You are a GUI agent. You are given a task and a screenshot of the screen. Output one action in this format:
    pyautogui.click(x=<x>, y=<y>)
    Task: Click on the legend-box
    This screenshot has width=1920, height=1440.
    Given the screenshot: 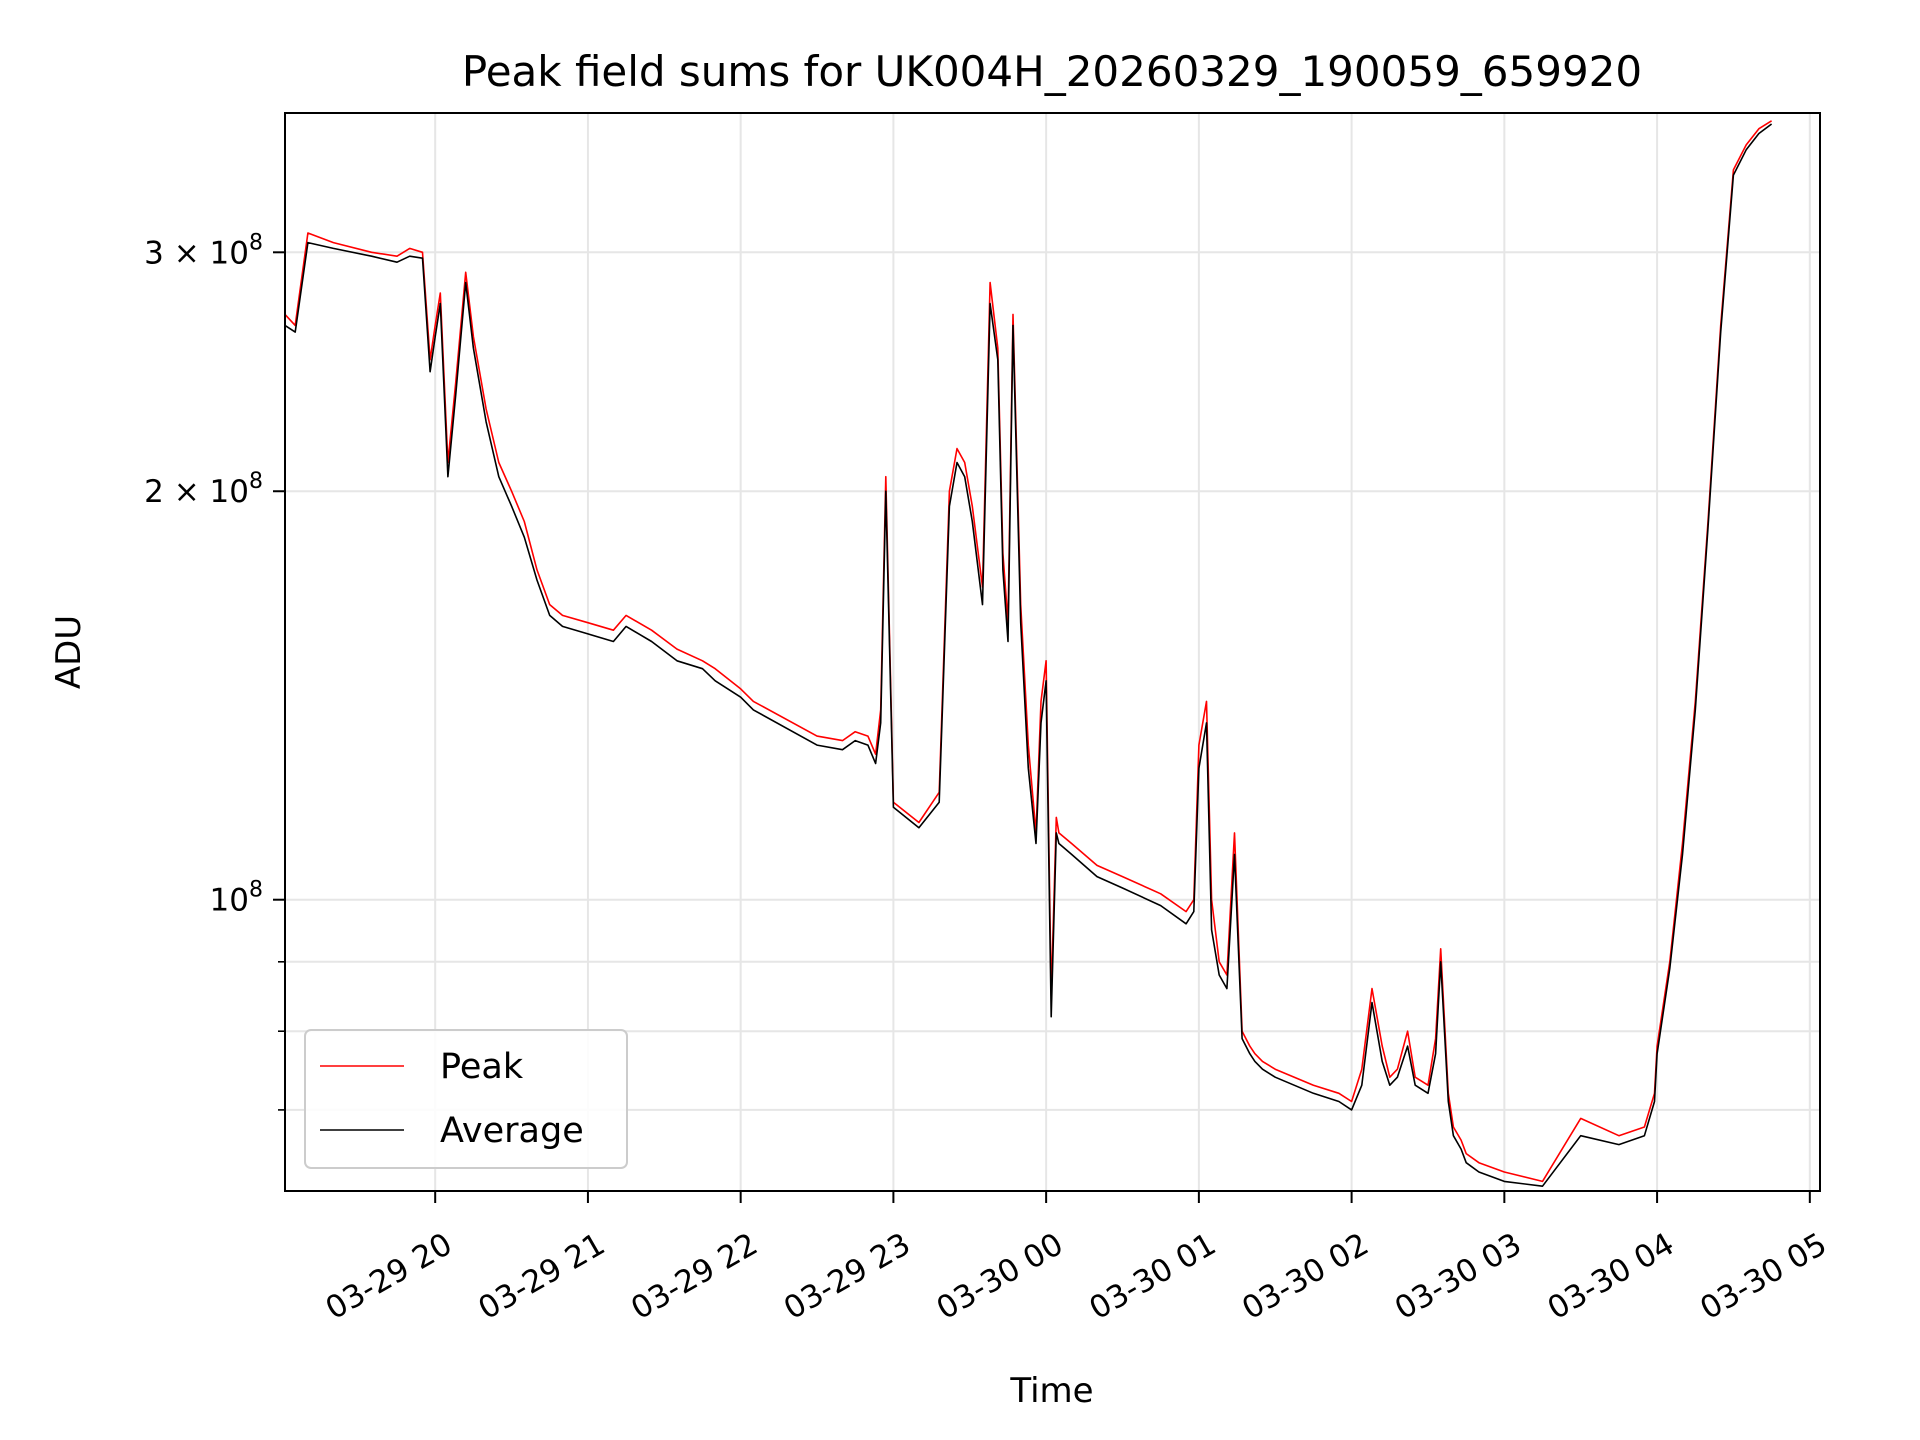 What is the action you would take?
    pyautogui.click(x=466, y=1099)
    